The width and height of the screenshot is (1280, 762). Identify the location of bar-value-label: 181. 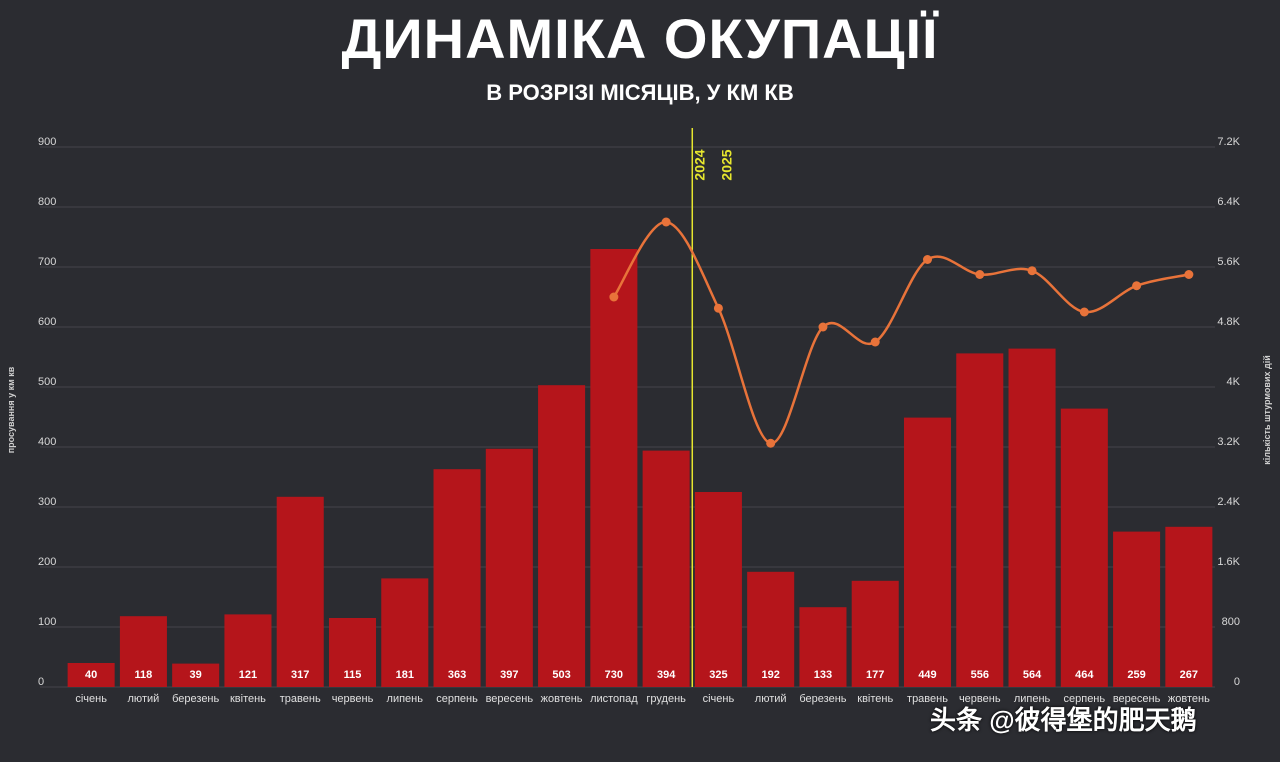
(405, 675).